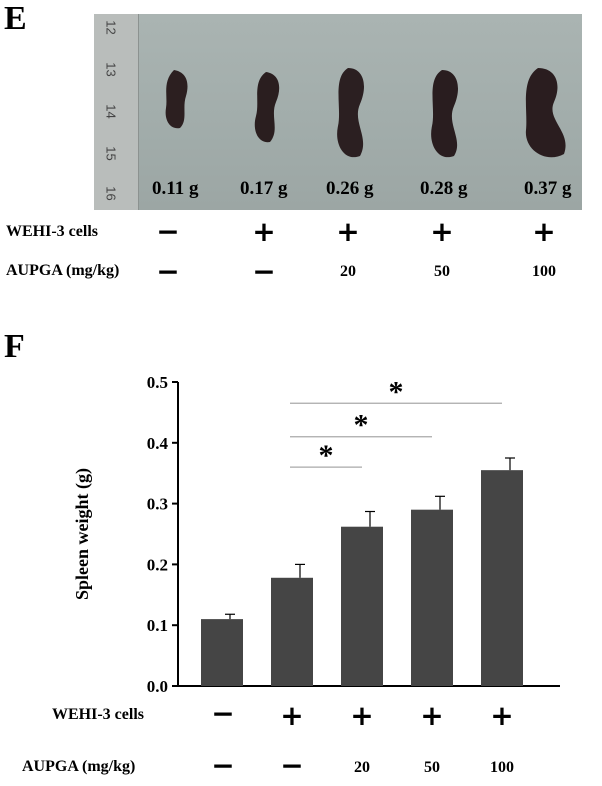 Image resolution: width=602 pixels, height=786 pixels. I want to click on weight-label: 0.37 g, so click(548, 188).